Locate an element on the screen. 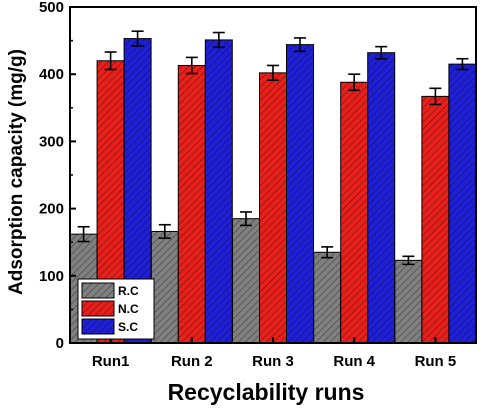  x-axis-title: Recyclability runs is located at coordinates (266, 392).